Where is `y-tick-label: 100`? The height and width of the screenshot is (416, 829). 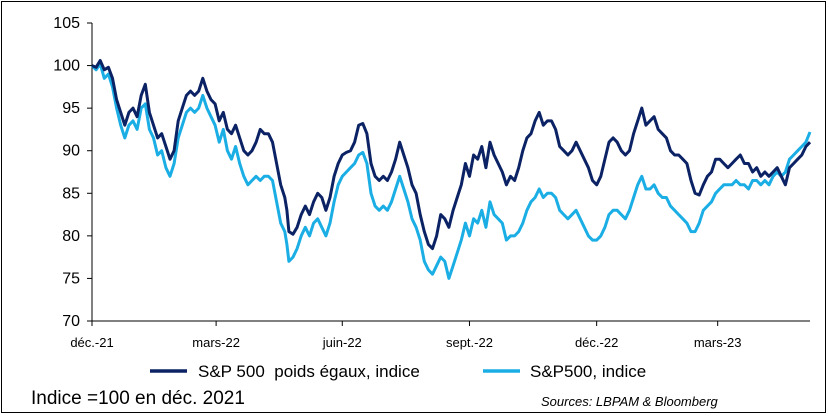
y-tick-label: 100 is located at coordinates (66, 66).